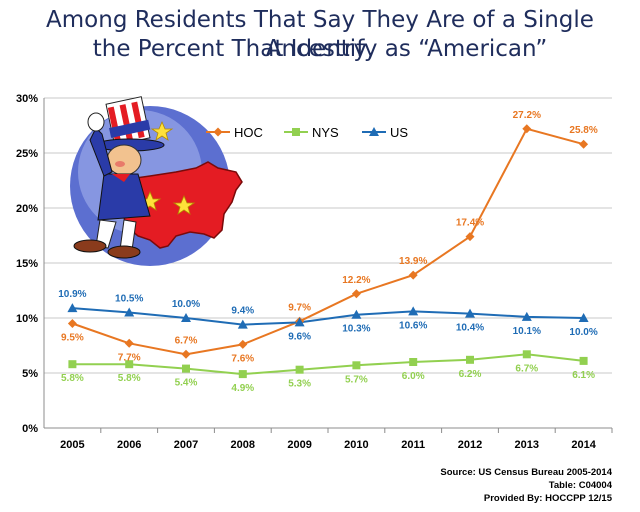  Describe the element at coordinates (580, 485) in the screenshot. I see `source-line-2: Table: C04004` at that location.